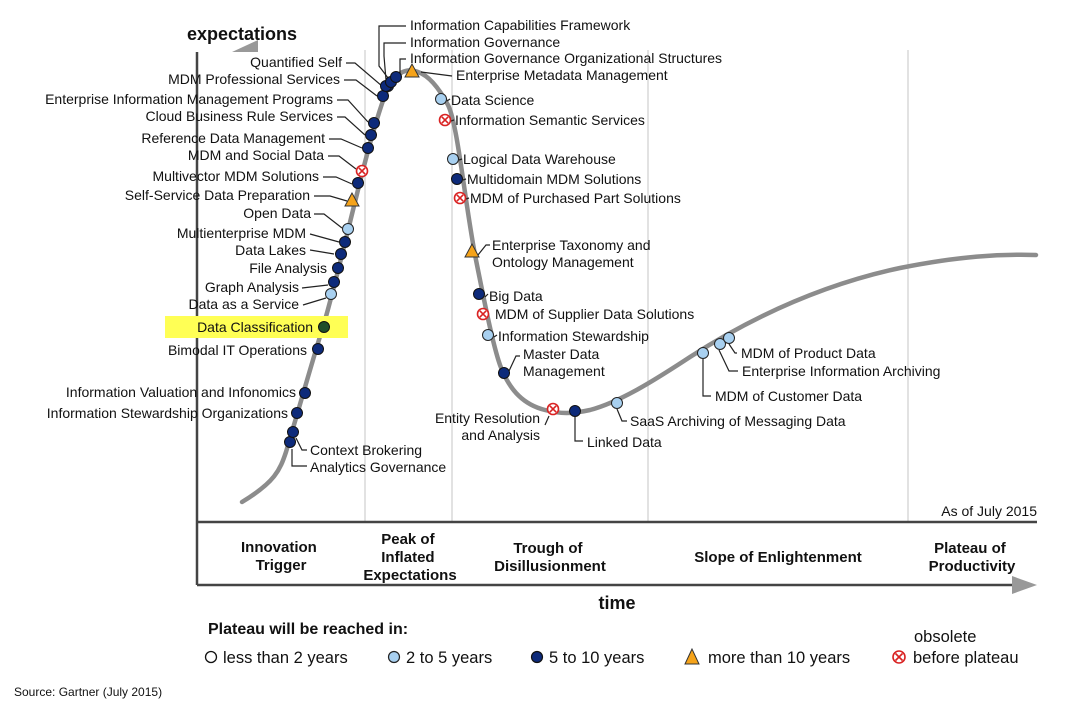  What do you see at coordinates (536, 72) in the screenshot?
I see `tech-enterprise-metadata-management: Enterprise Metadata Management` at bounding box center [536, 72].